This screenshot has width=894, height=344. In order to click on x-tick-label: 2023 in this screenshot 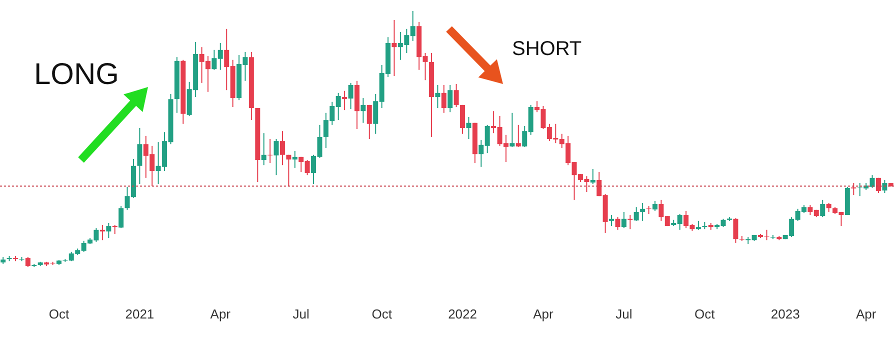, I will do `click(785, 314)`.